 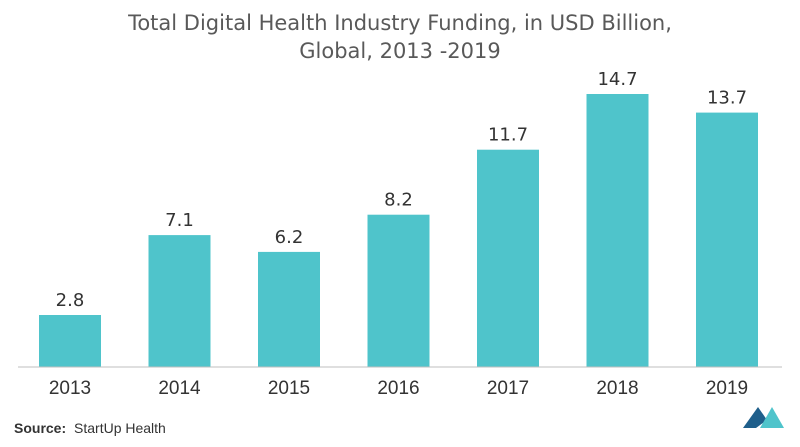 What do you see at coordinates (727, 388) in the screenshot?
I see `x-tick-label-2019: 2019` at bounding box center [727, 388].